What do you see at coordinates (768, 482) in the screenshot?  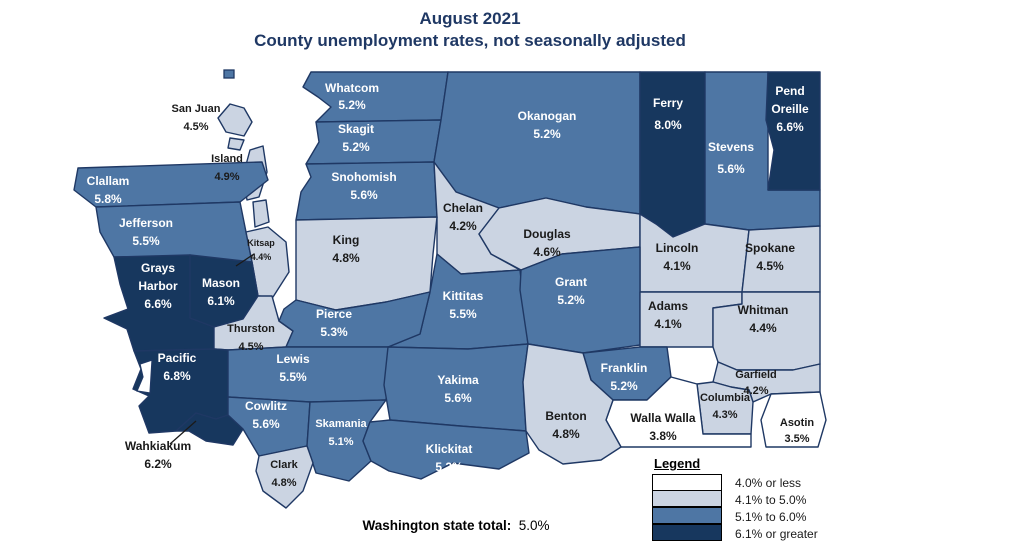 I see `legend-item-label: 4.0% or less` at bounding box center [768, 482].